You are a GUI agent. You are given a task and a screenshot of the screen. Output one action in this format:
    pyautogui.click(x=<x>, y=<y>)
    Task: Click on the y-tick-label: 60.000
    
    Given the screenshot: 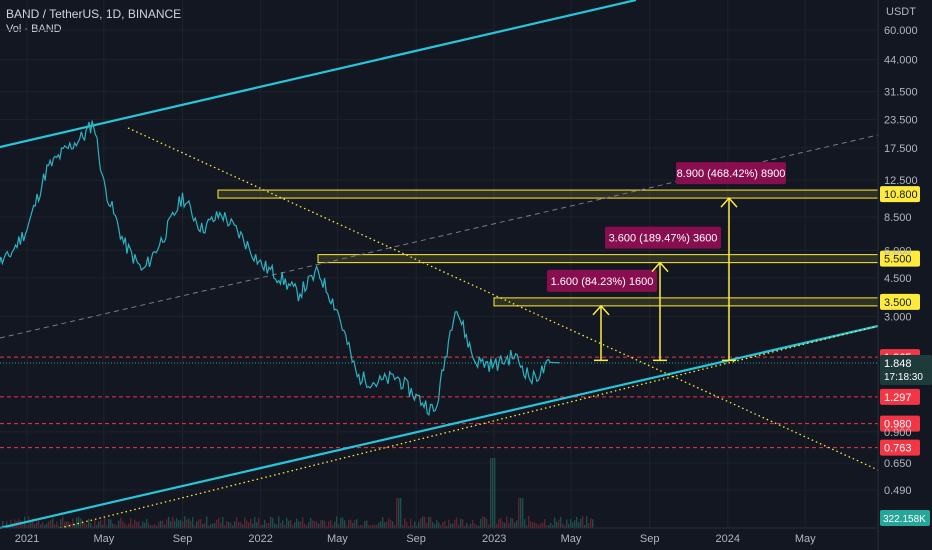 What is the action you would take?
    pyautogui.click(x=901, y=31)
    